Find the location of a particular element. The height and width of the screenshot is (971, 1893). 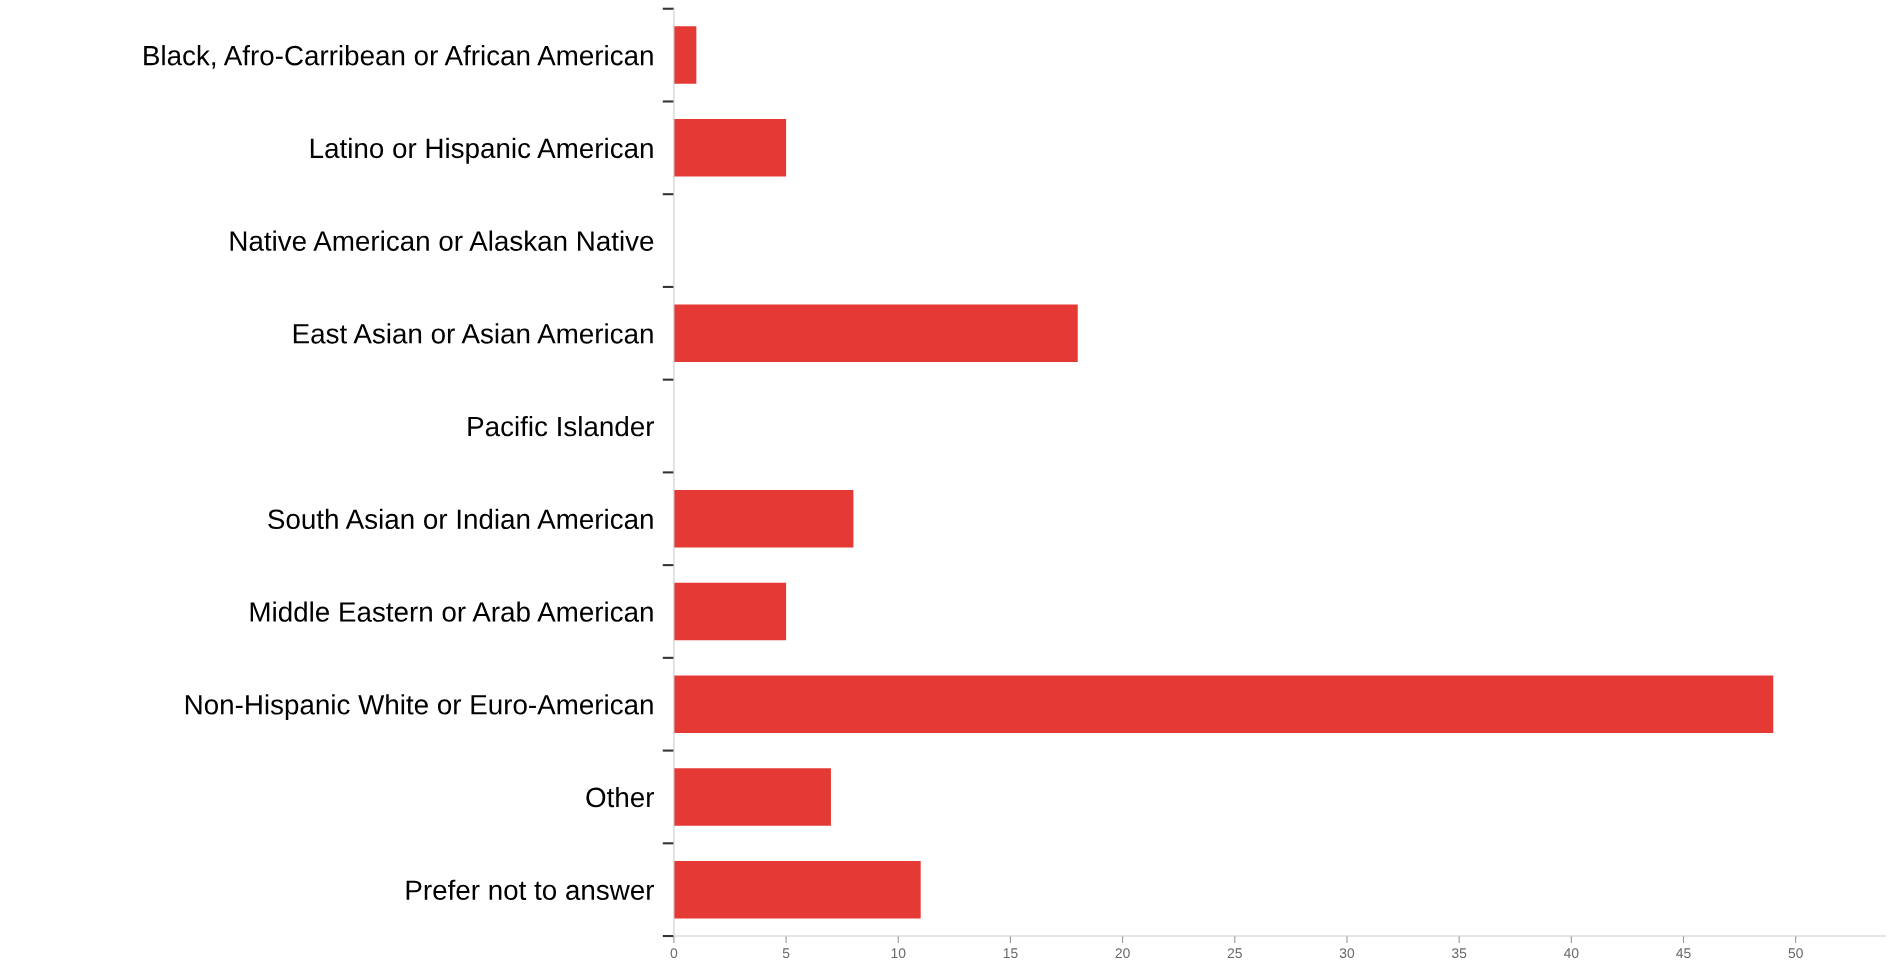

x-tick-label: 15 is located at coordinates (1010, 953).